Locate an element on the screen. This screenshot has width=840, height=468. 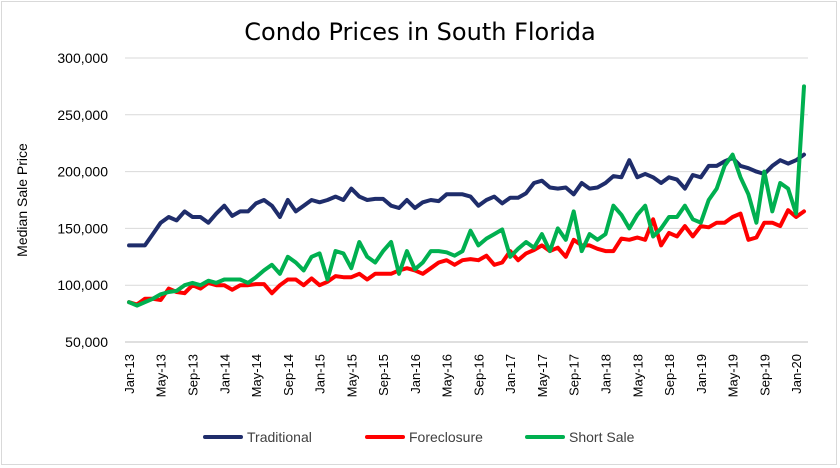
x-tick-label: May-18 is located at coordinates (637, 375).